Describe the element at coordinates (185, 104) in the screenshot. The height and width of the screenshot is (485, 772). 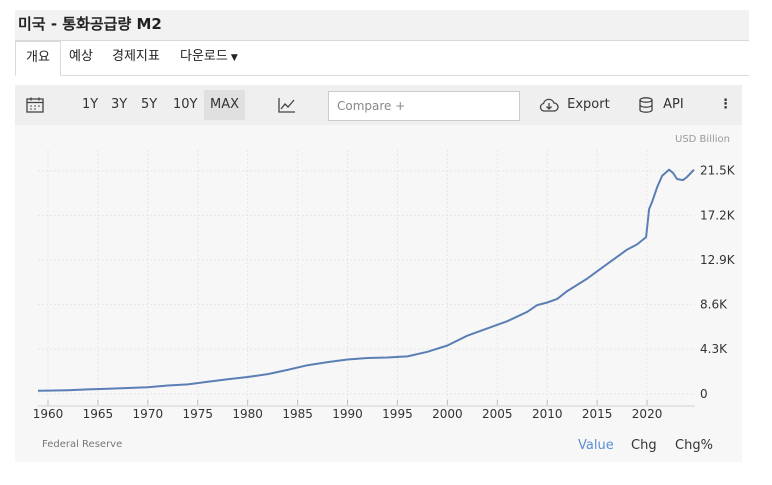
I see `range-10y-button: 10Y` at that location.